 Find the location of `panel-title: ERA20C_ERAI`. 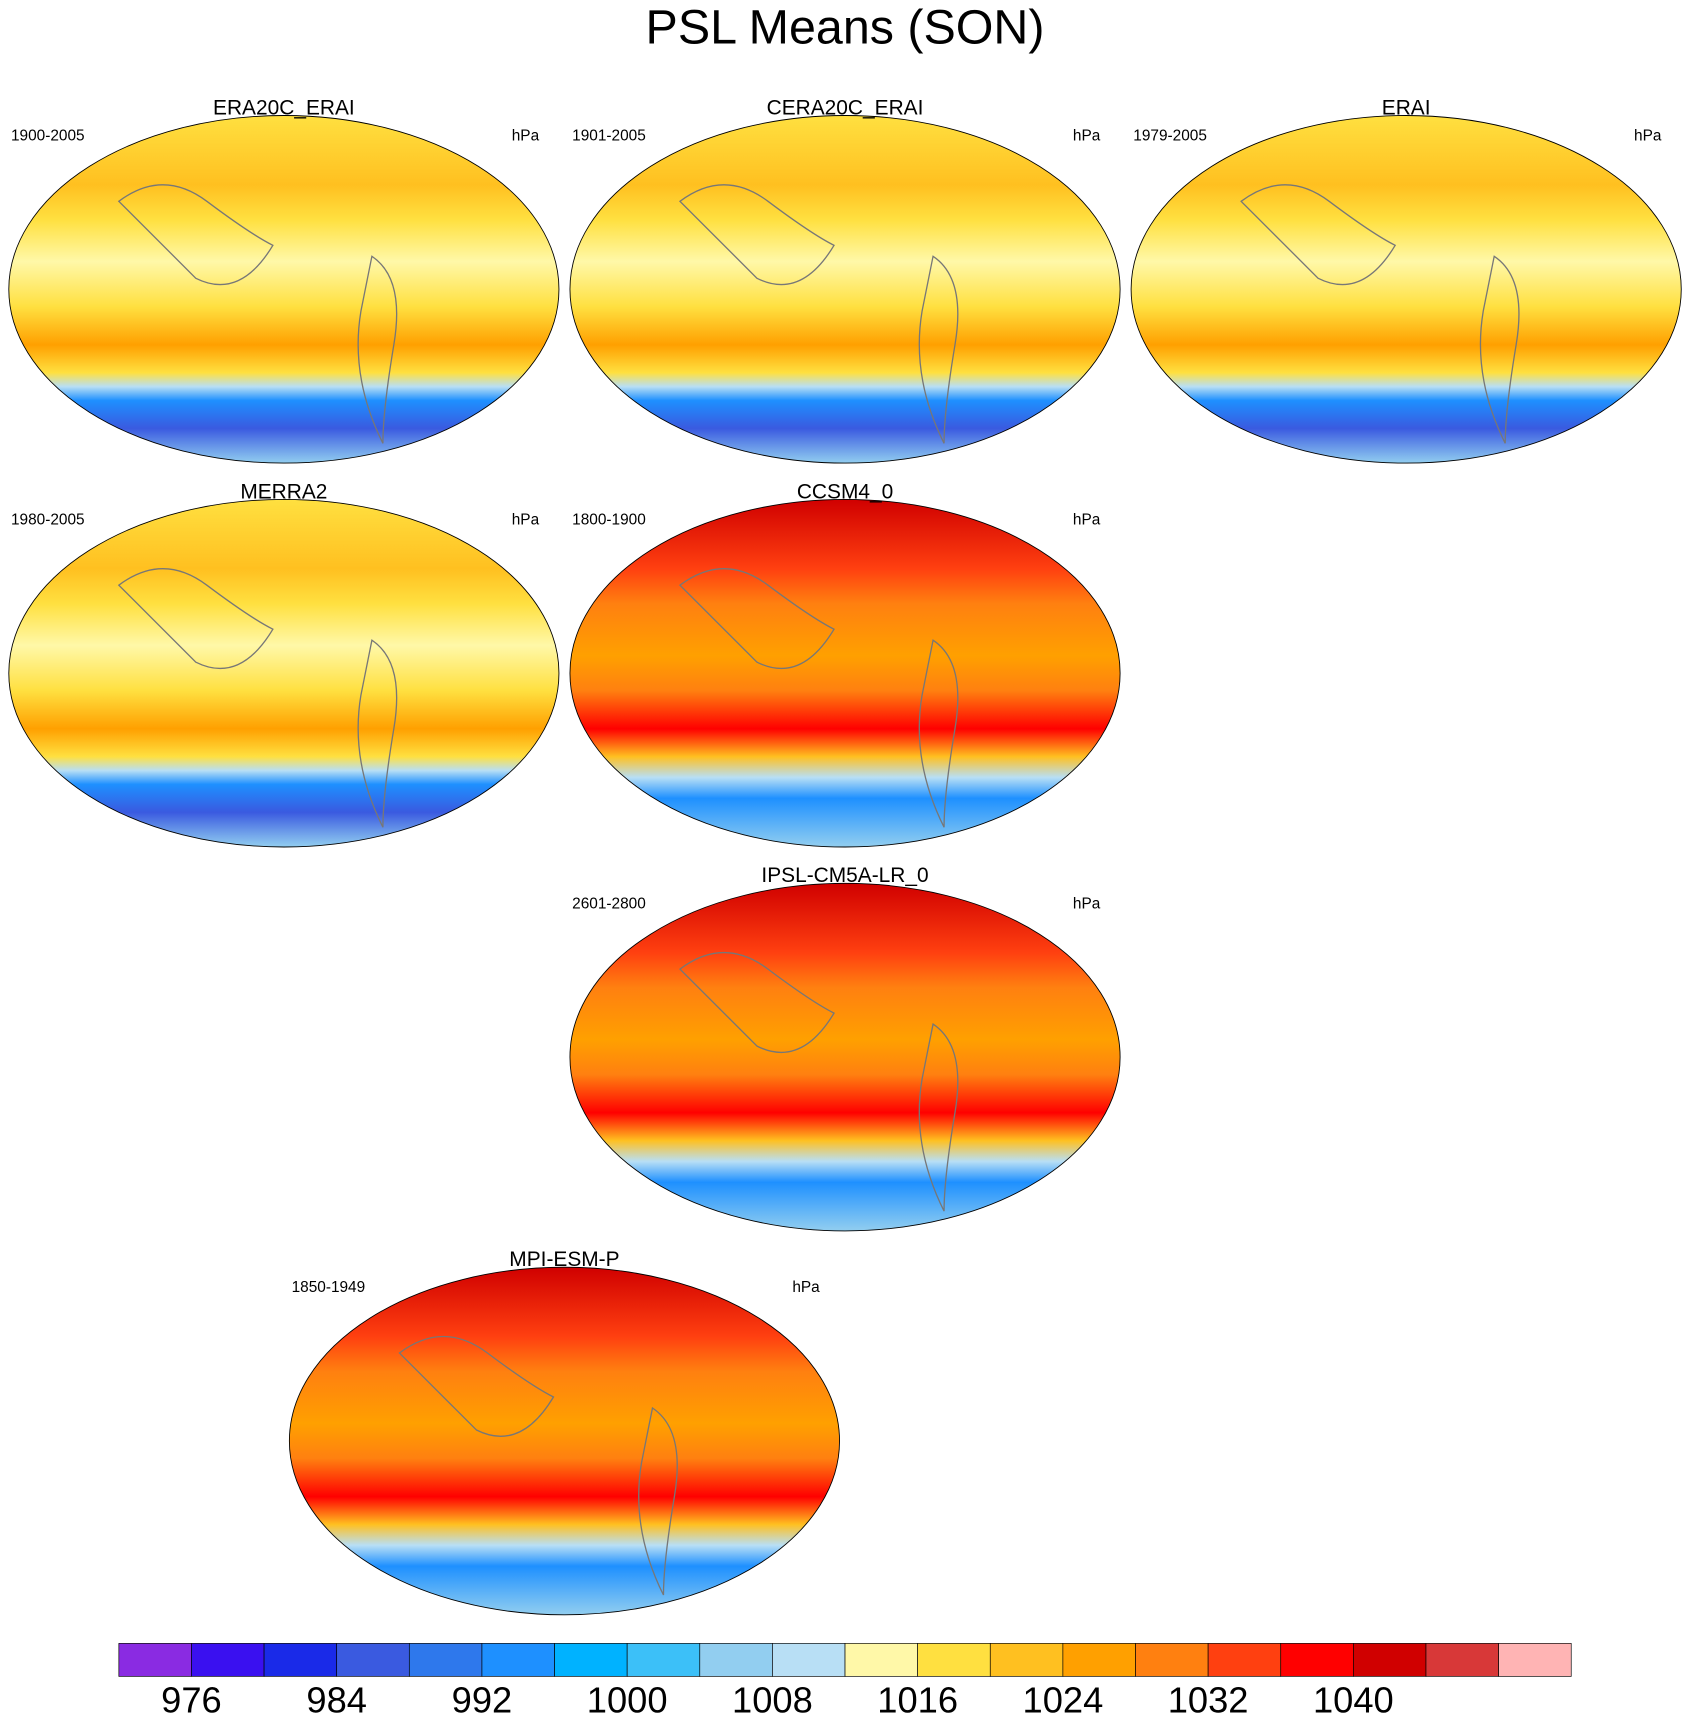

panel-title: ERA20C_ERAI is located at coordinates (284, 107).